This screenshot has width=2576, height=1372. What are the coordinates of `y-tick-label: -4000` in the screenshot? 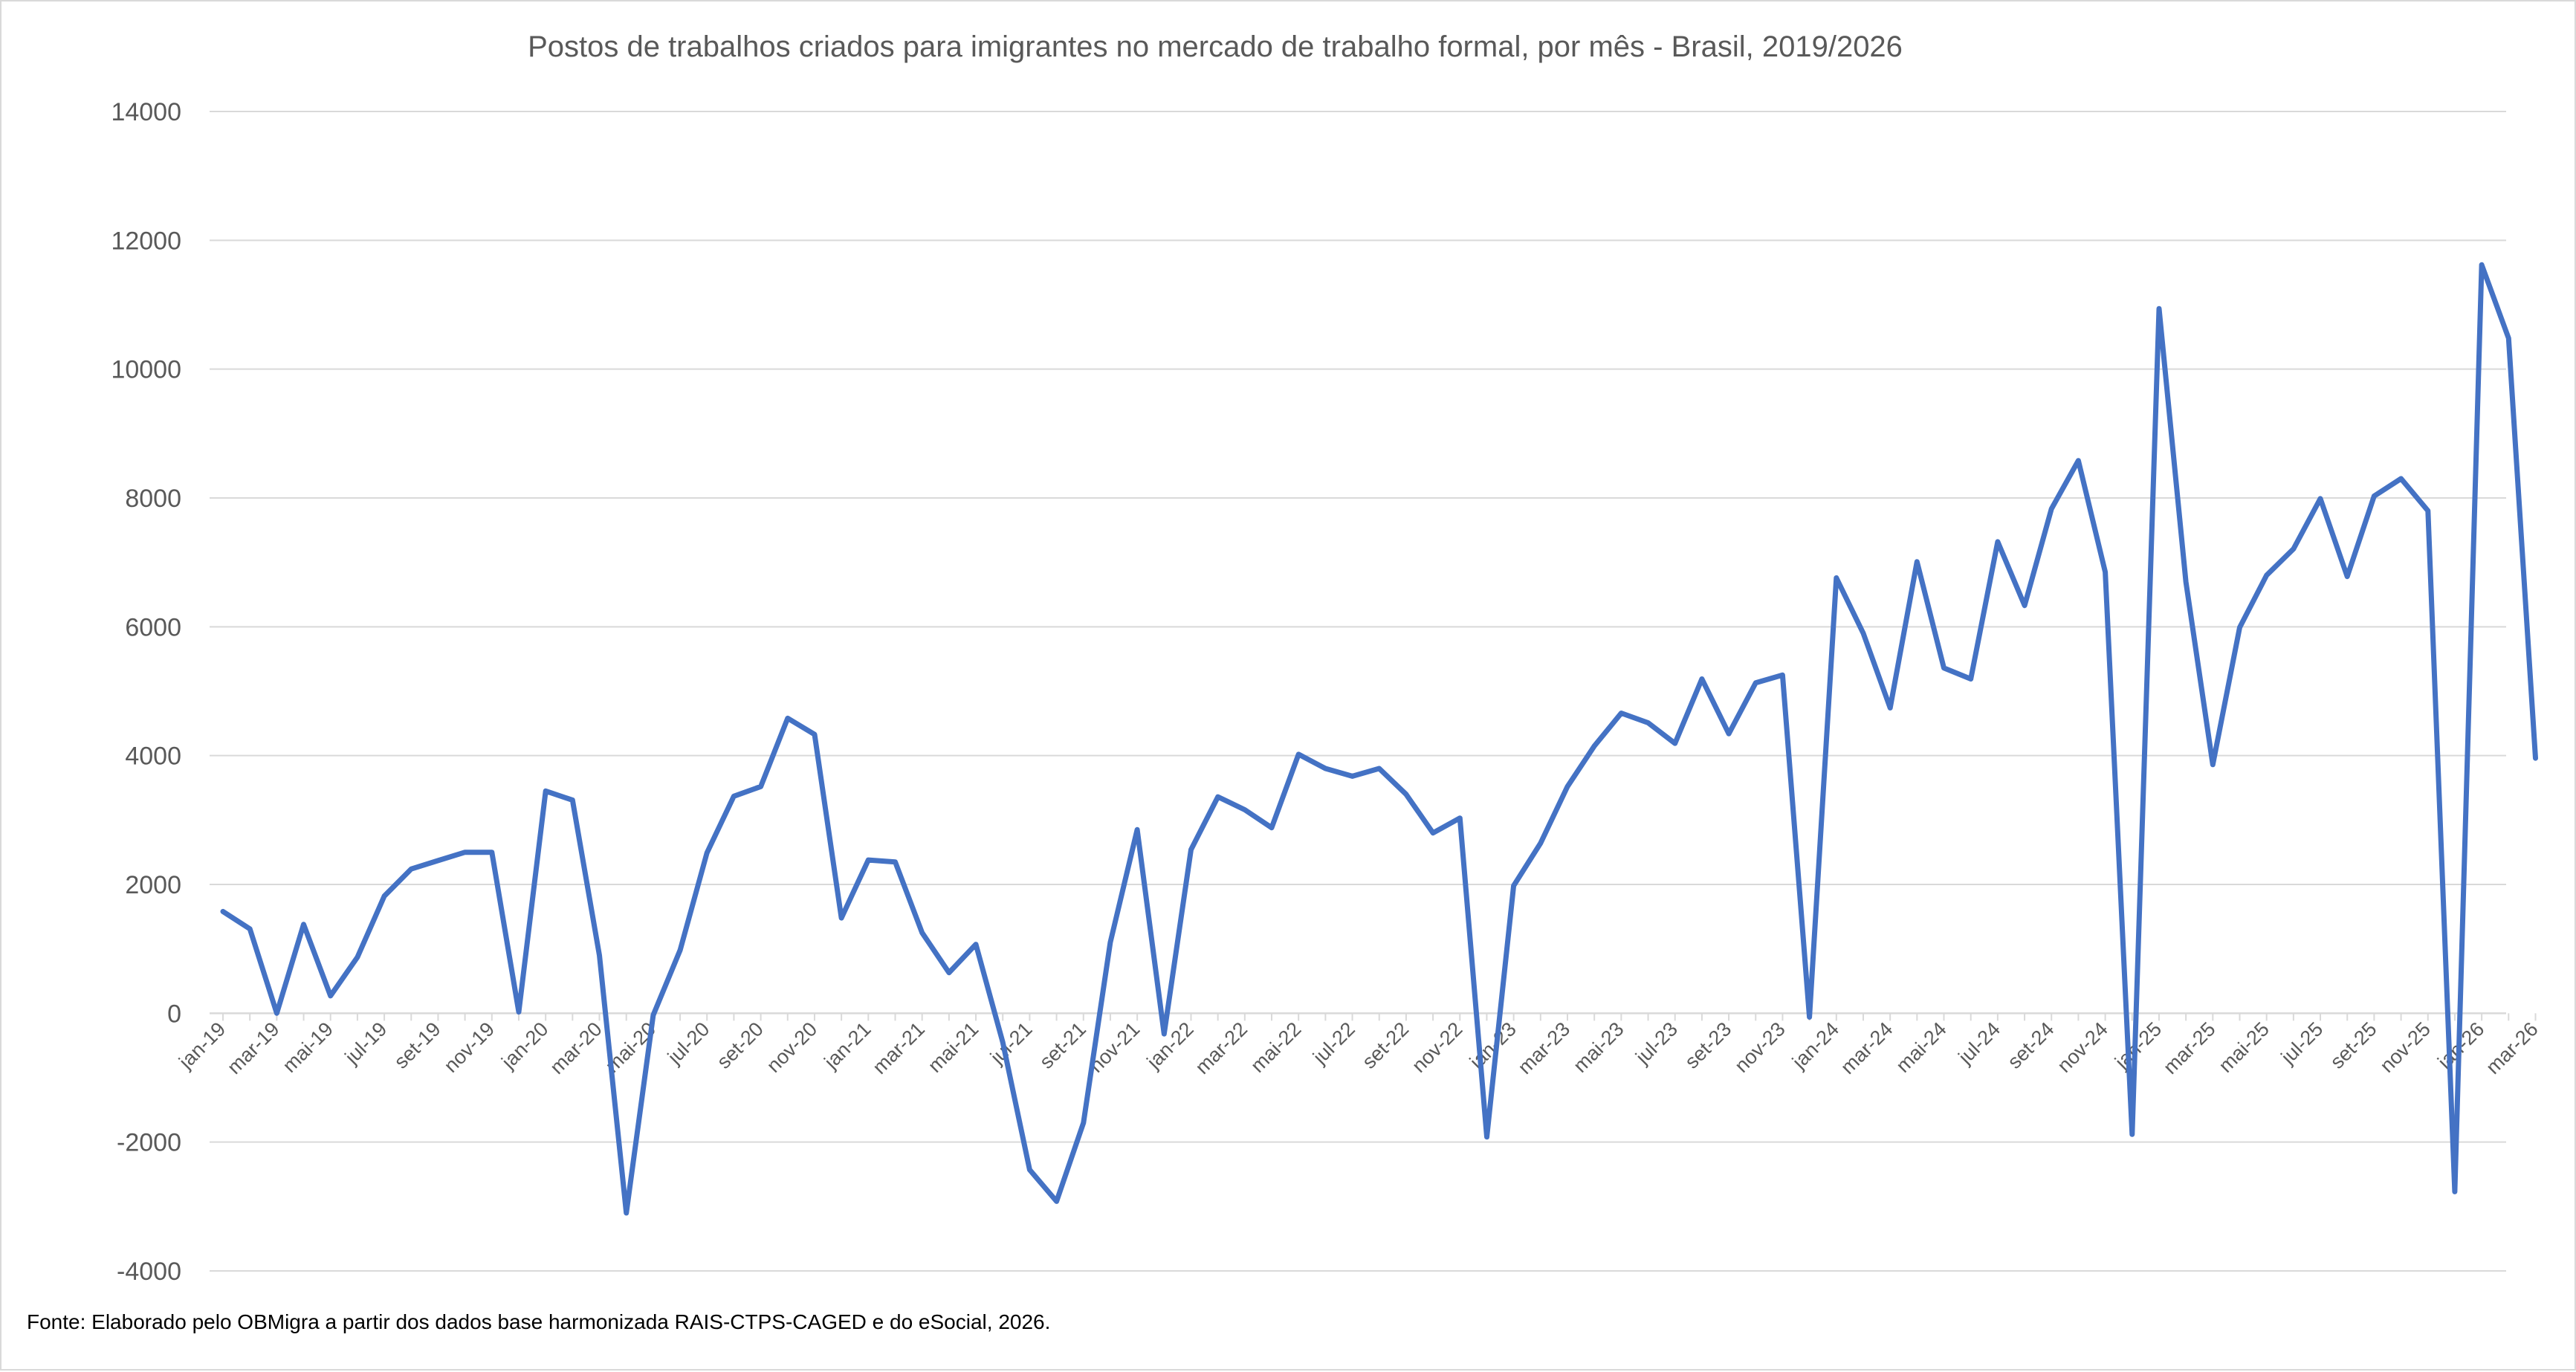 It's located at (149, 1272).